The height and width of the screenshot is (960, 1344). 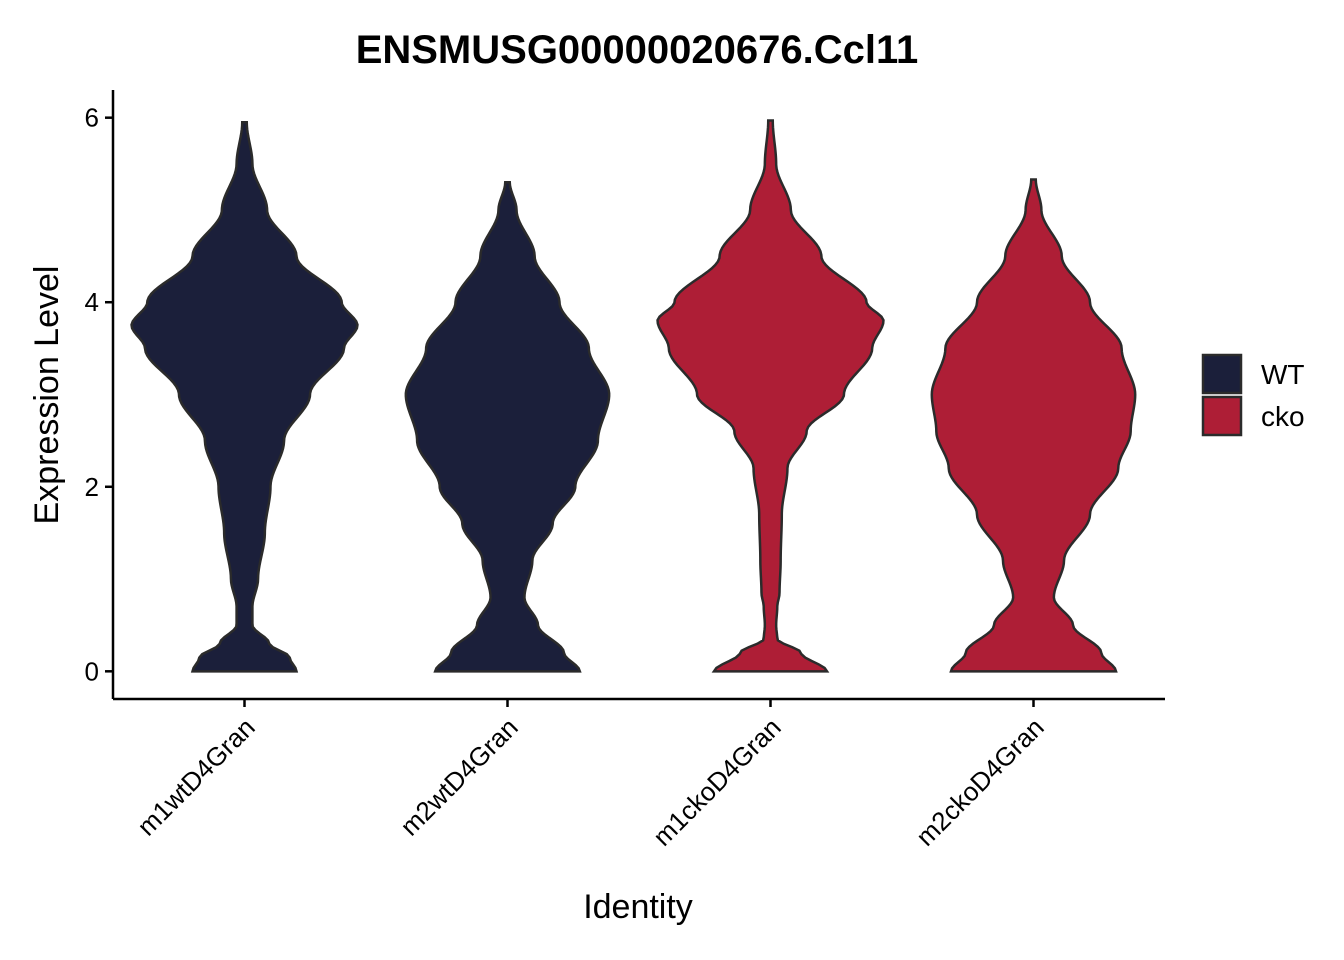 What do you see at coordinates (507, 427) in the screenshot?
I see `violin-m2wtD4Gran` at bounding box center [507, 427].